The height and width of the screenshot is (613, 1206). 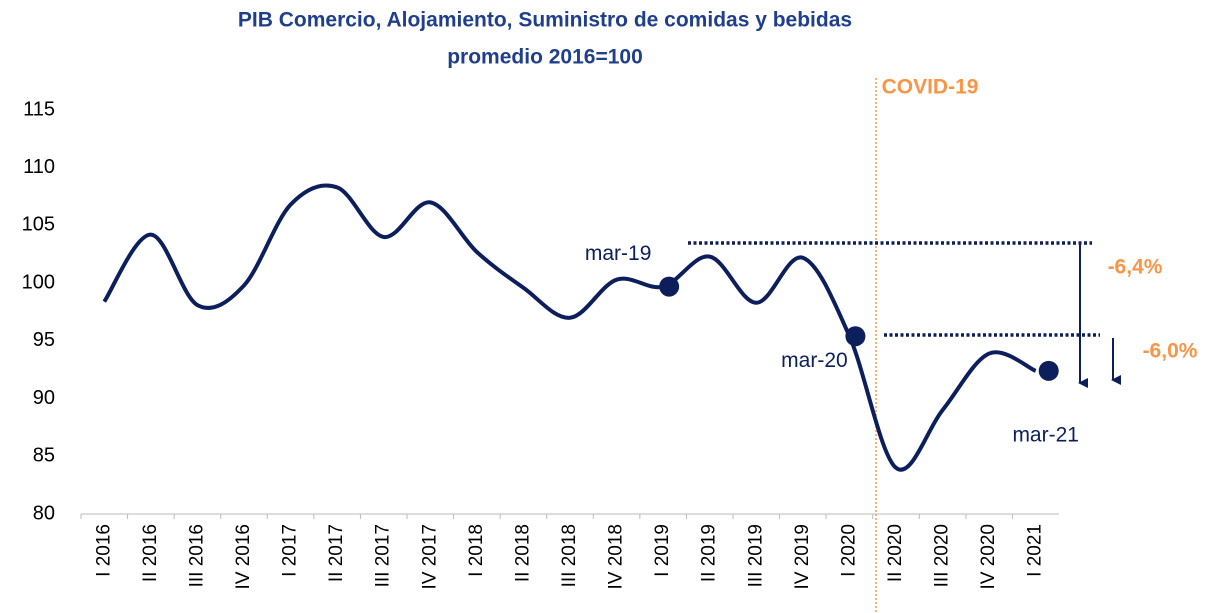 I want to click on x-tick-label: III 2017, so click(x=383, y=555).